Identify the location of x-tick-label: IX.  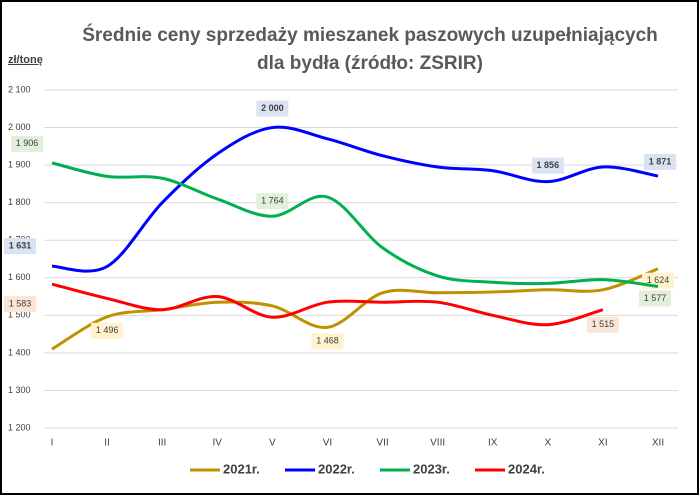
(493, 443).